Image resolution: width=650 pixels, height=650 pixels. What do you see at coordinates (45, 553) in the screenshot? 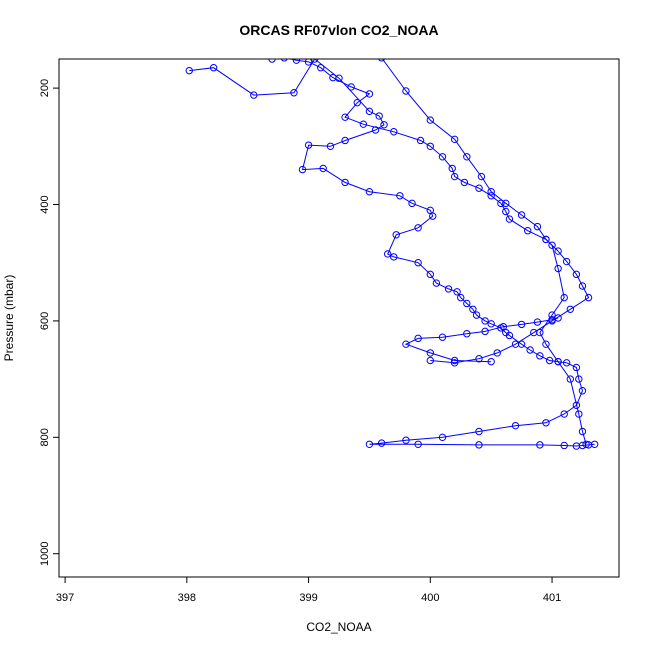
I see `y-tick-label: 1000` at bounding box center [45, 553].